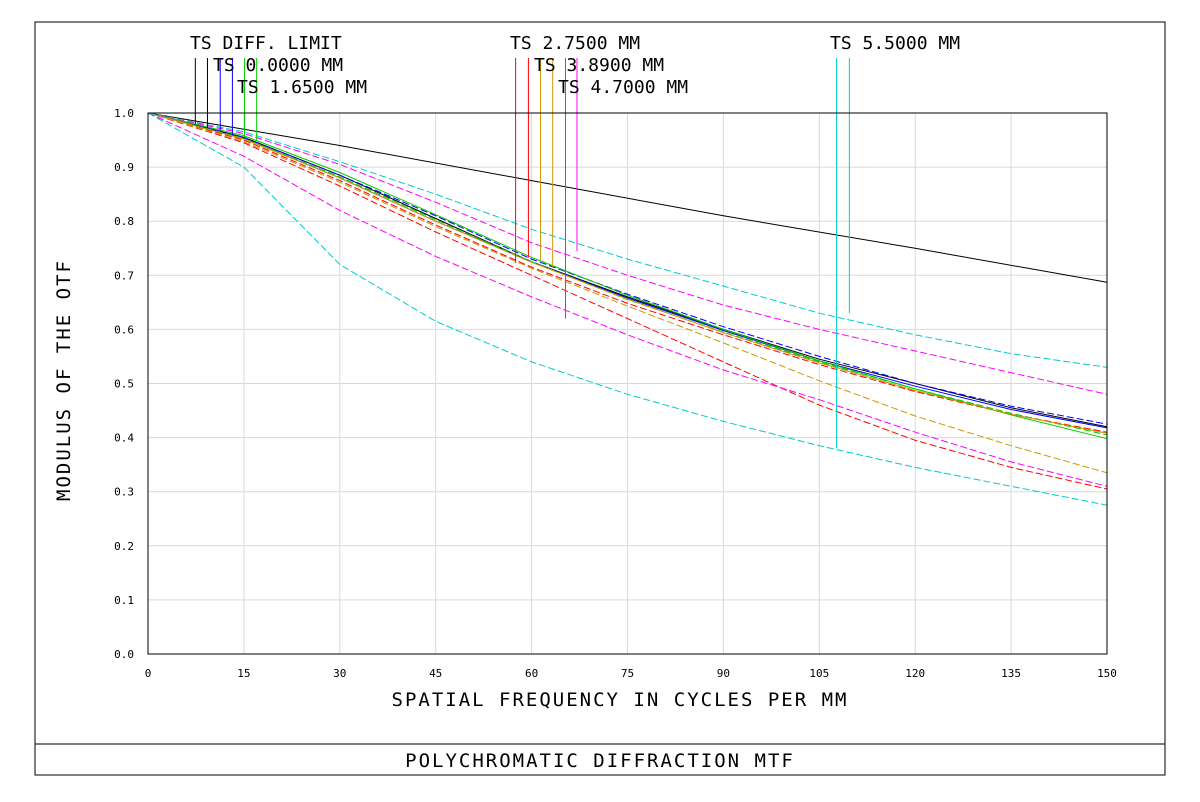 This screenshot has width=1200, height=802. I want to click on x-tick-label: 105, so click(819, 673).